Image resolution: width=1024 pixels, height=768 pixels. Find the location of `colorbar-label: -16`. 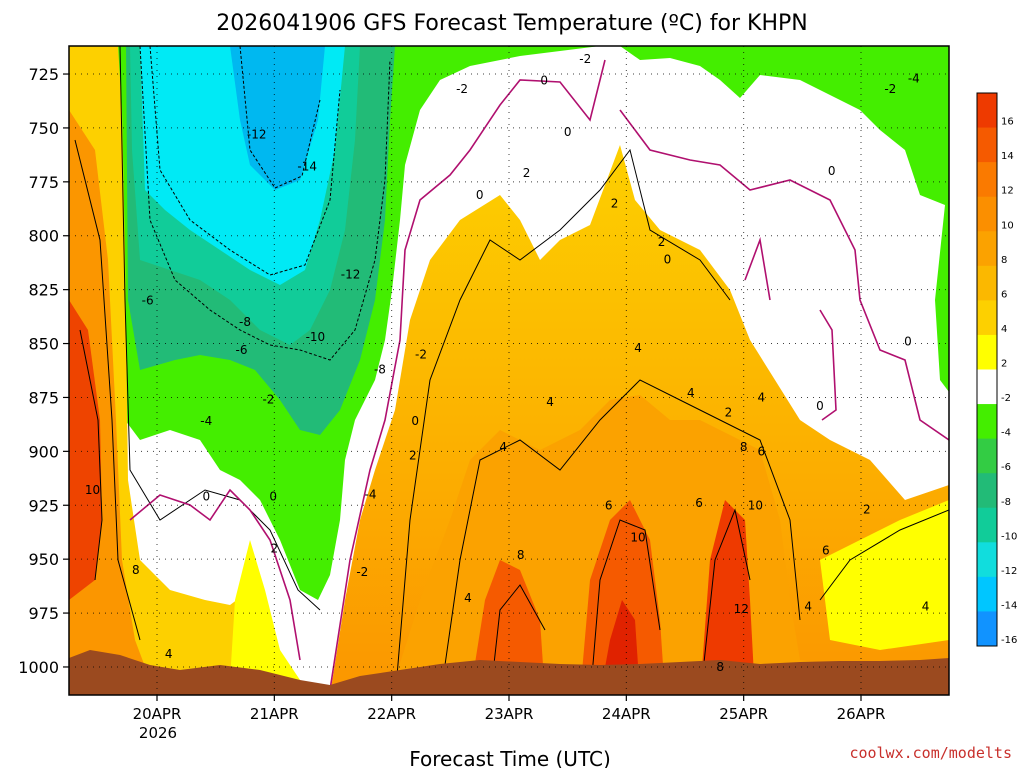

colorbar-label: -16 is located at coordinates (1009, 640).